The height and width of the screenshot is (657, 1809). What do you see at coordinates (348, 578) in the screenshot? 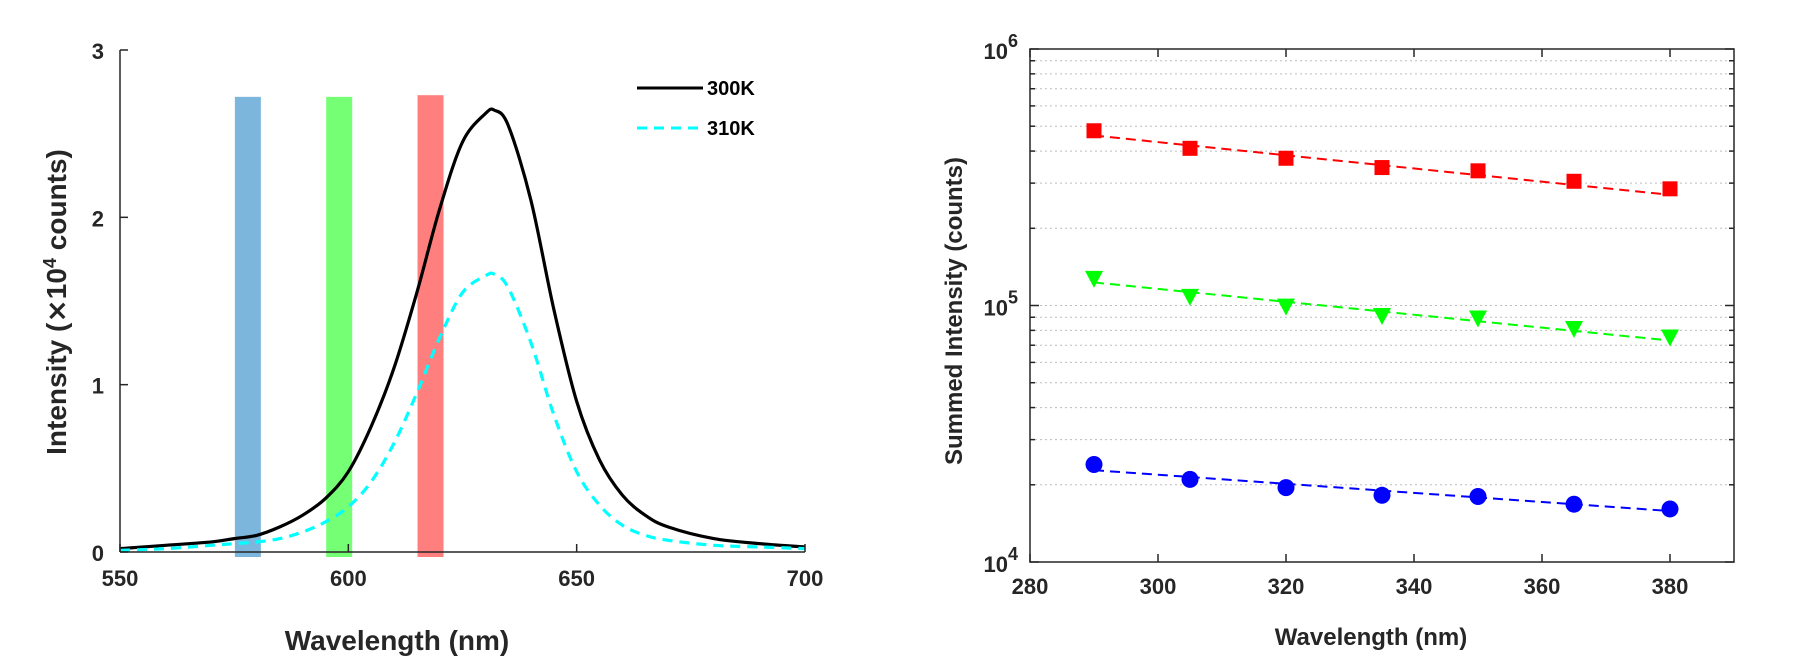
I see `left-x-tick-label: 600` at bounding box center [348, 578].